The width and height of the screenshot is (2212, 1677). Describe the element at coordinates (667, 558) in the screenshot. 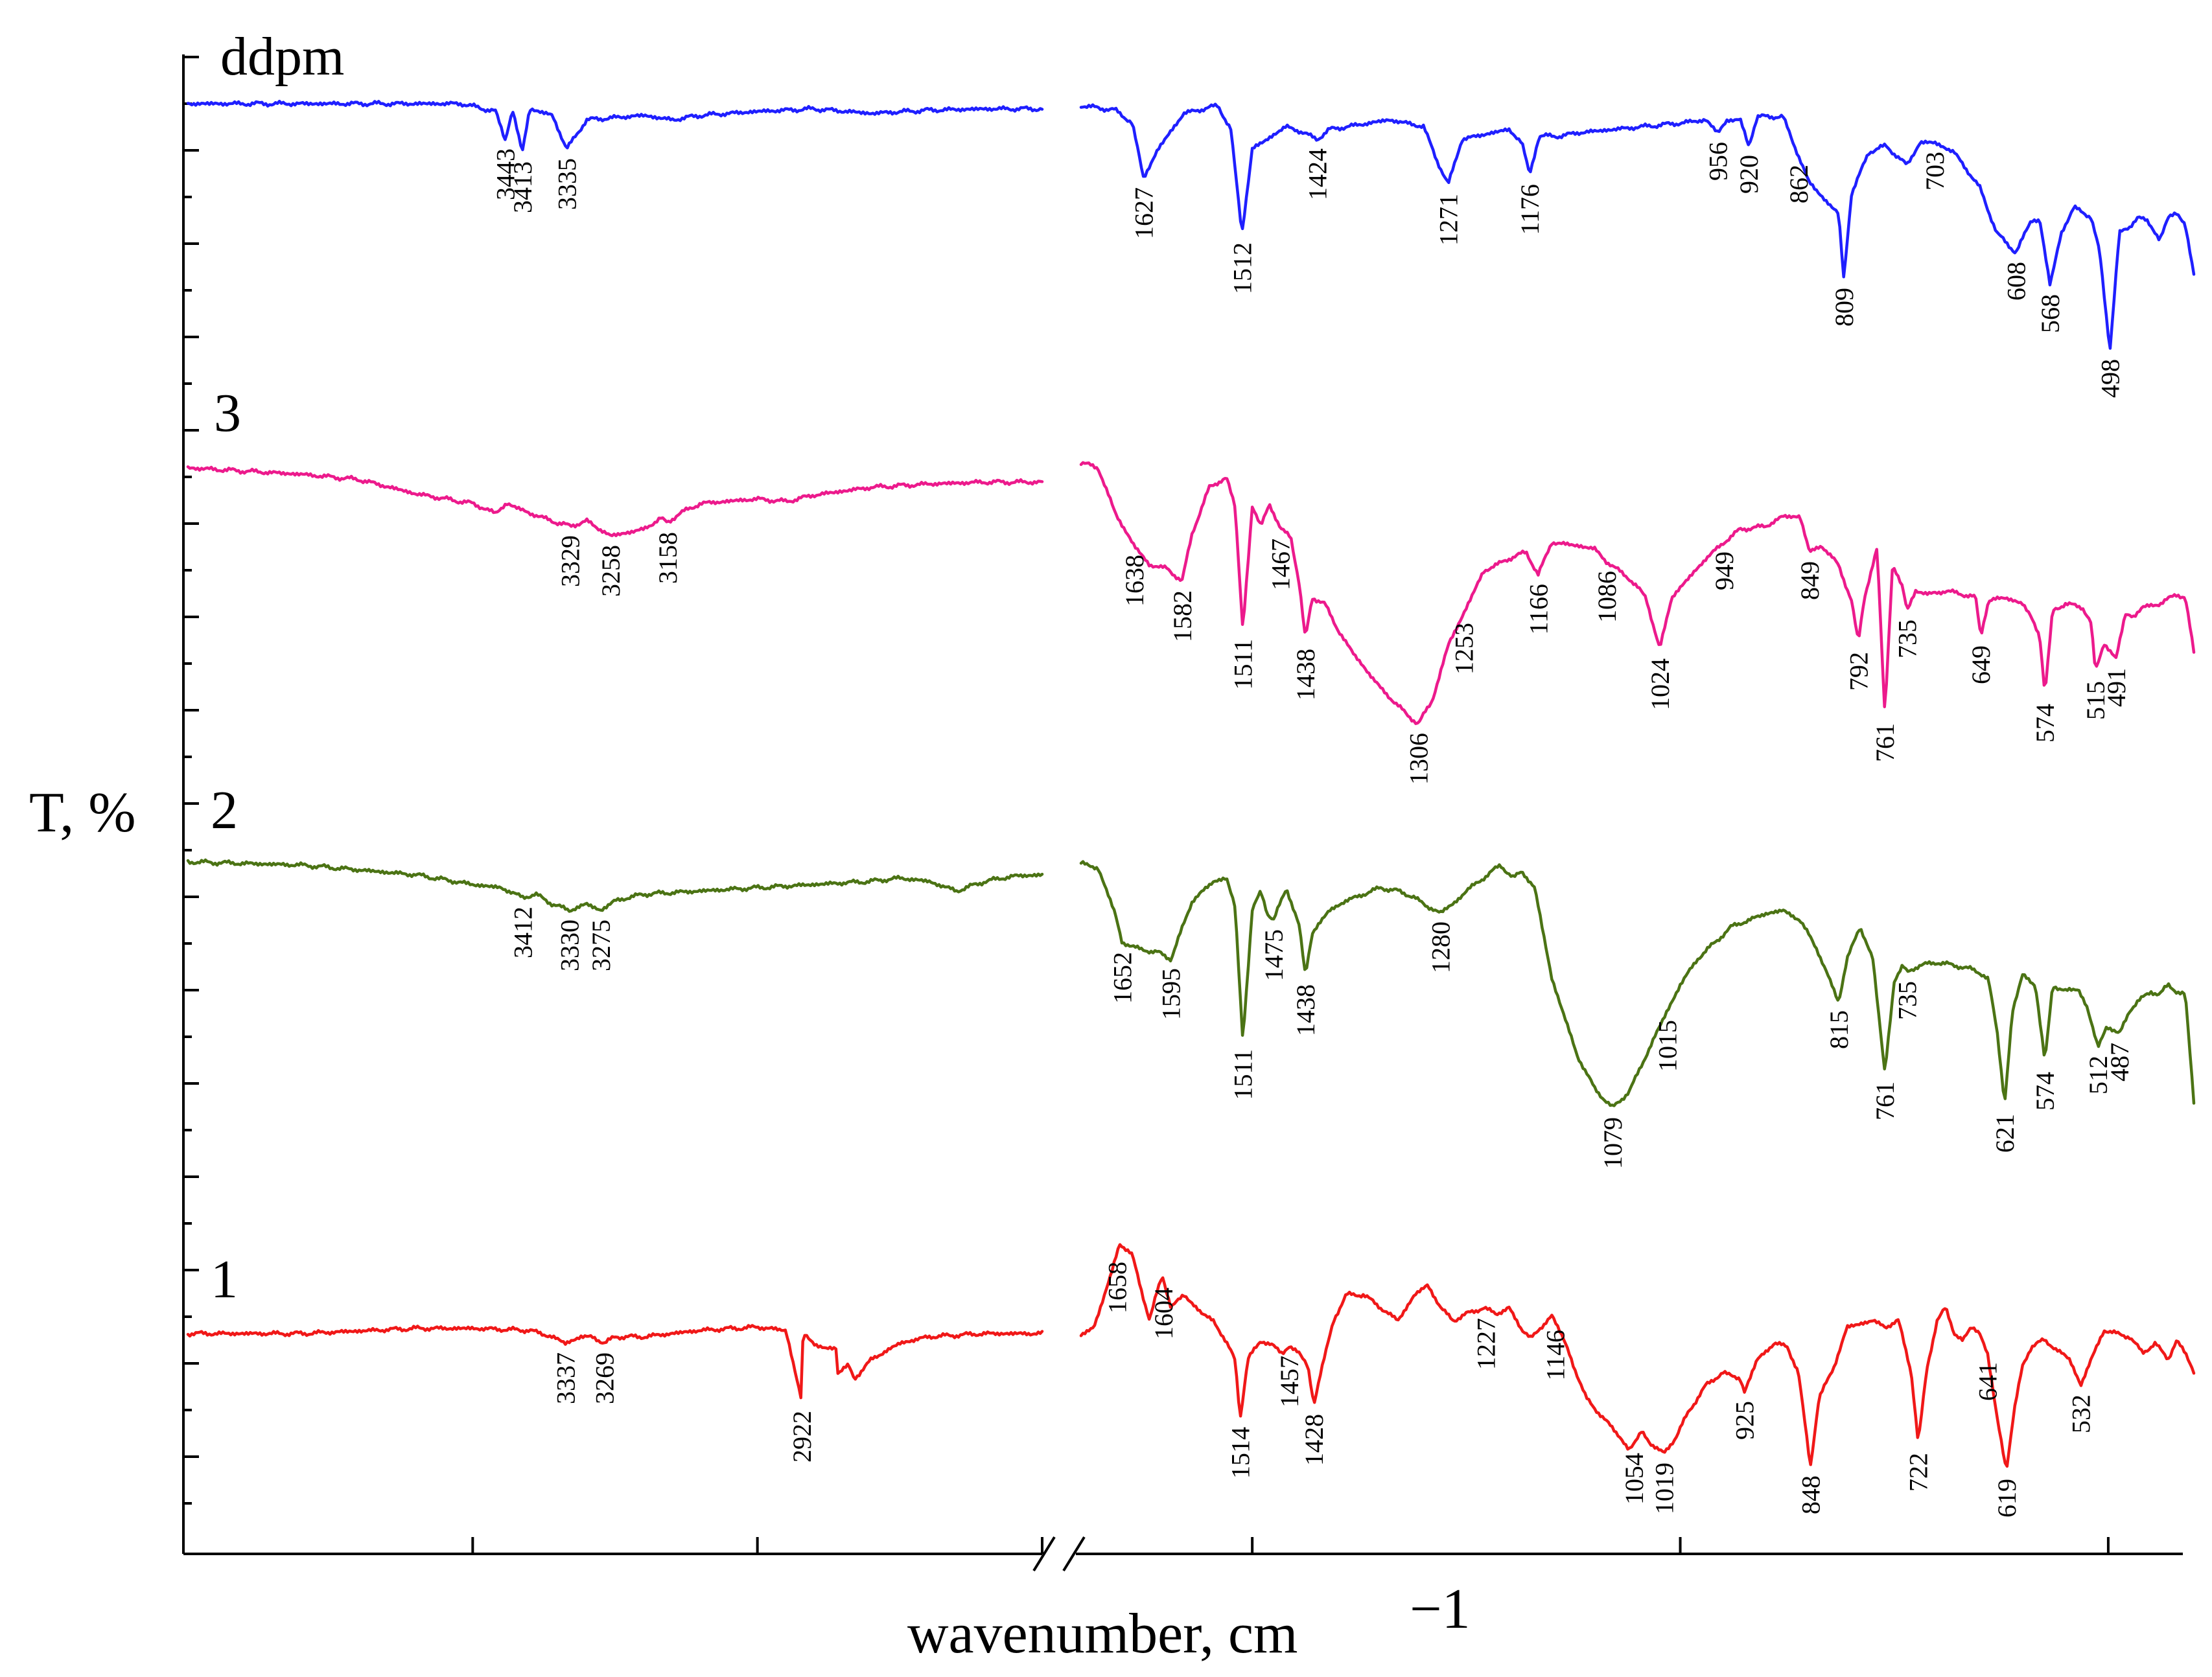

I see `peak-label-3-3158: 3158` at that location.